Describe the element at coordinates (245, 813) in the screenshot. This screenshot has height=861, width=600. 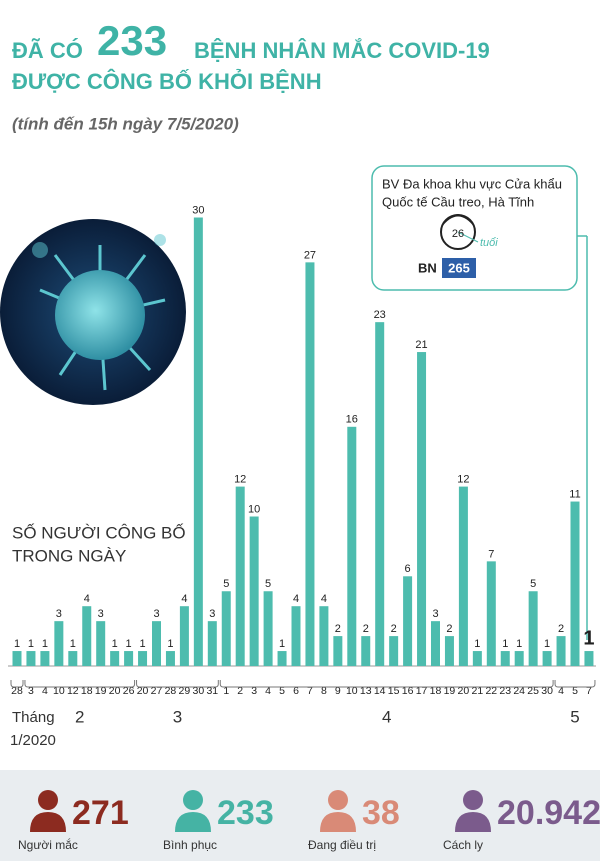
I see `stat-value: 233` at that location.